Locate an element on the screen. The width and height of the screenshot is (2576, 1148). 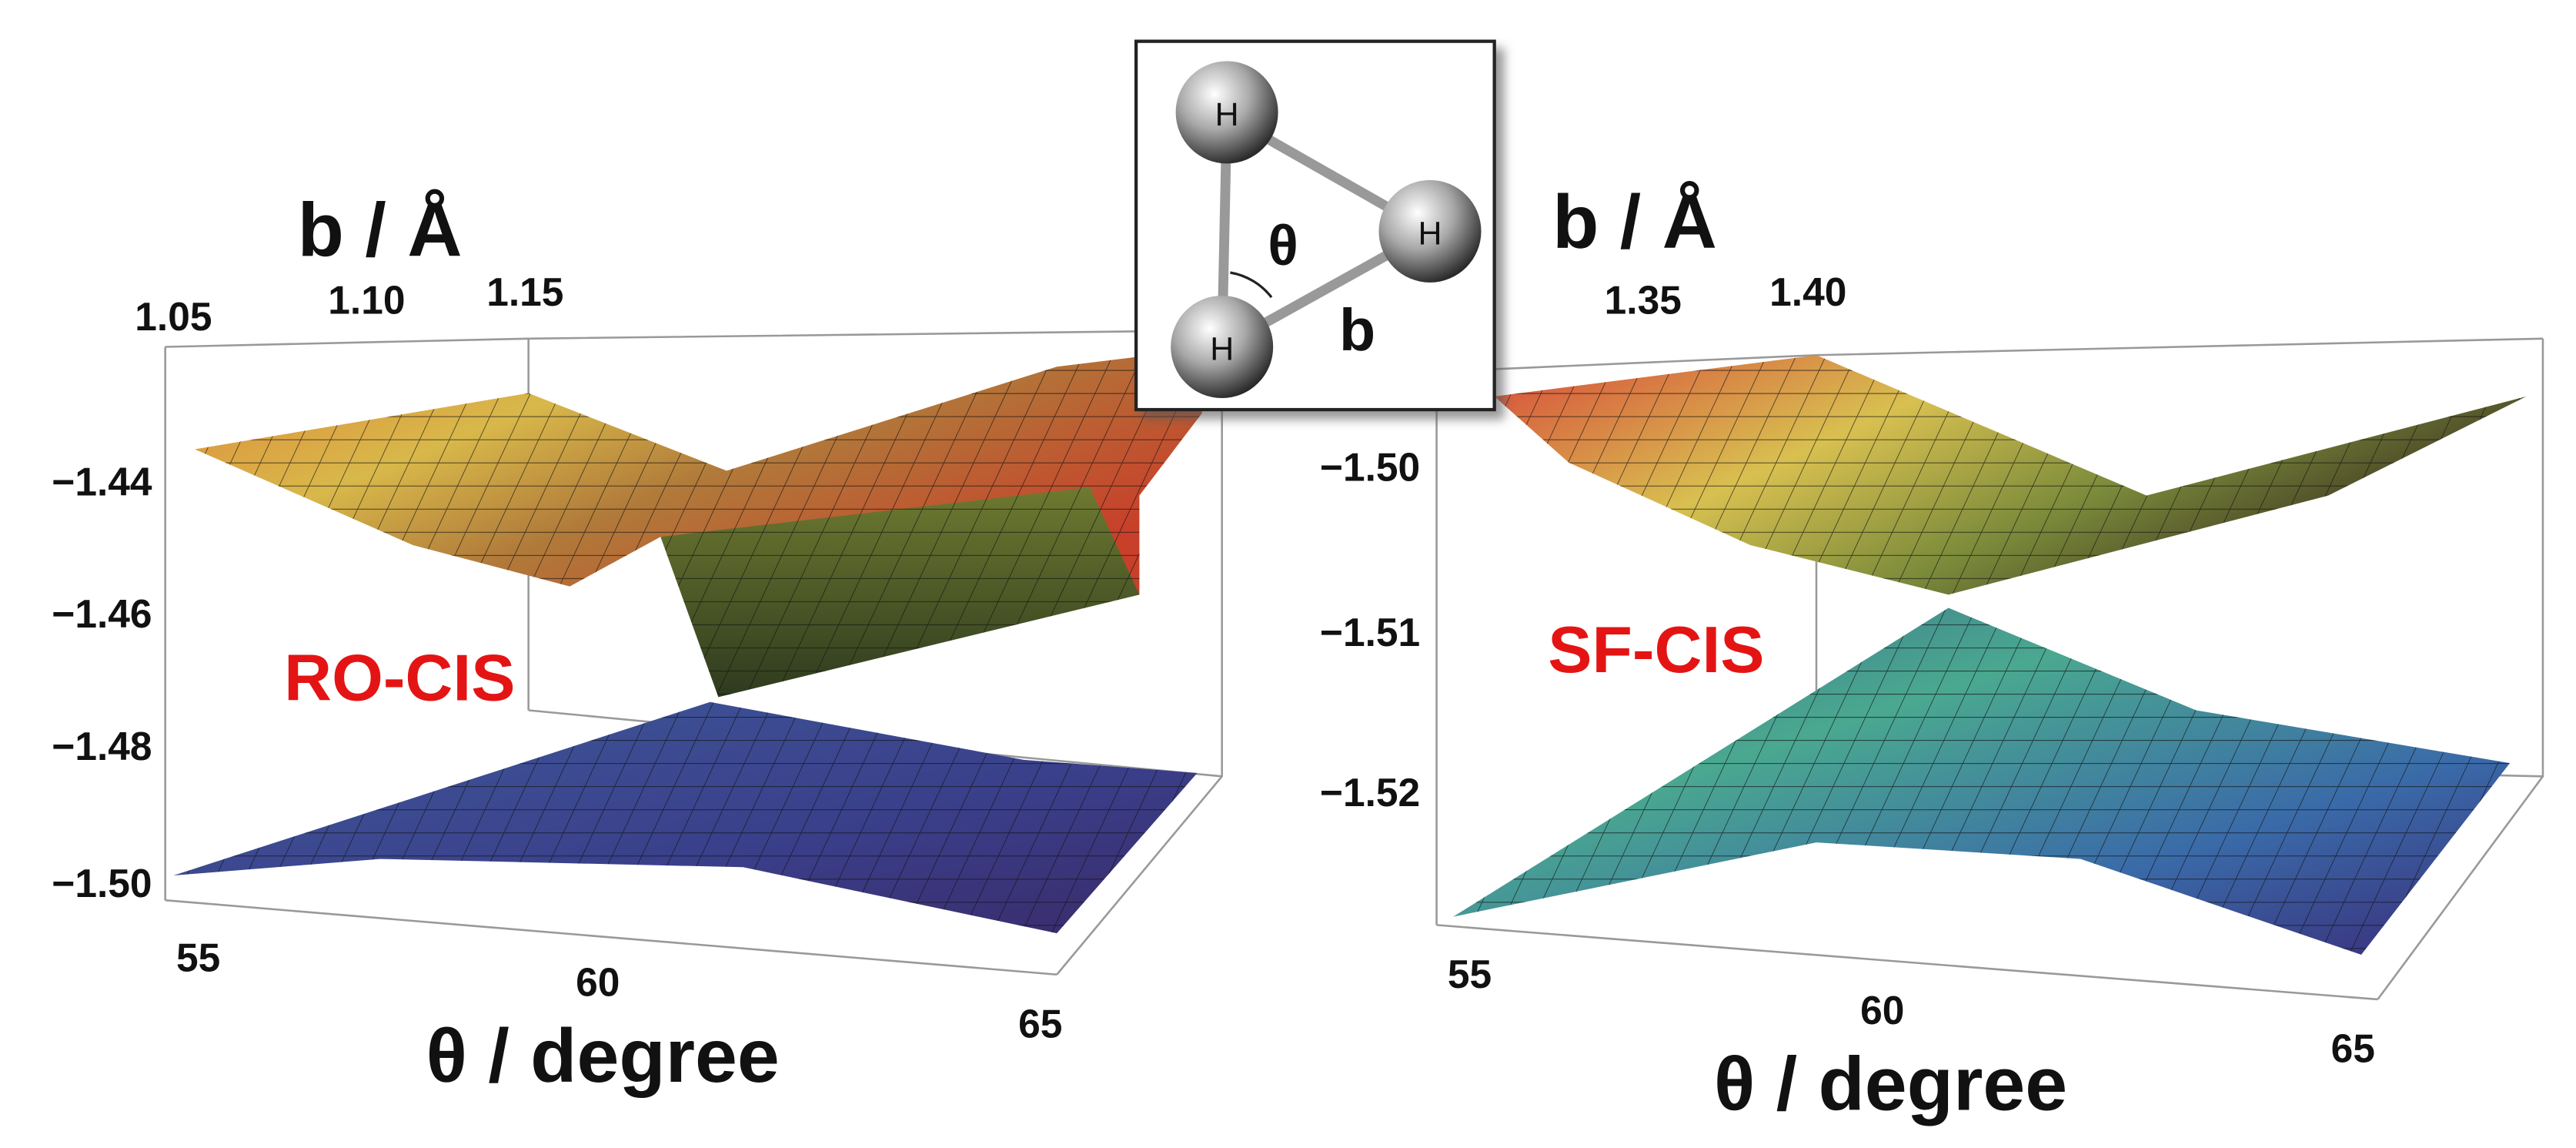
method-label: SF-CIS is located at coordinates (1656, 650).